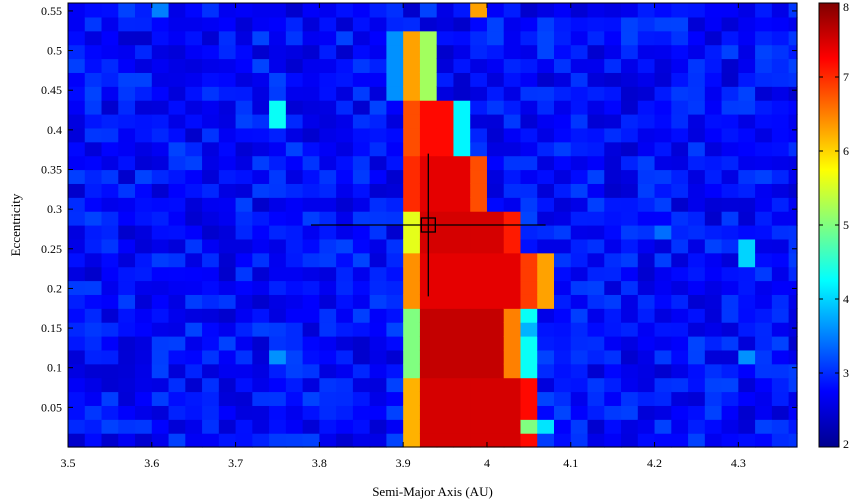 The width and height of the screenshot is (856, 503). Describe the element at coordinates (846, 373) in the screenshot. I see `colorbar-tick-label: 3` at that location.